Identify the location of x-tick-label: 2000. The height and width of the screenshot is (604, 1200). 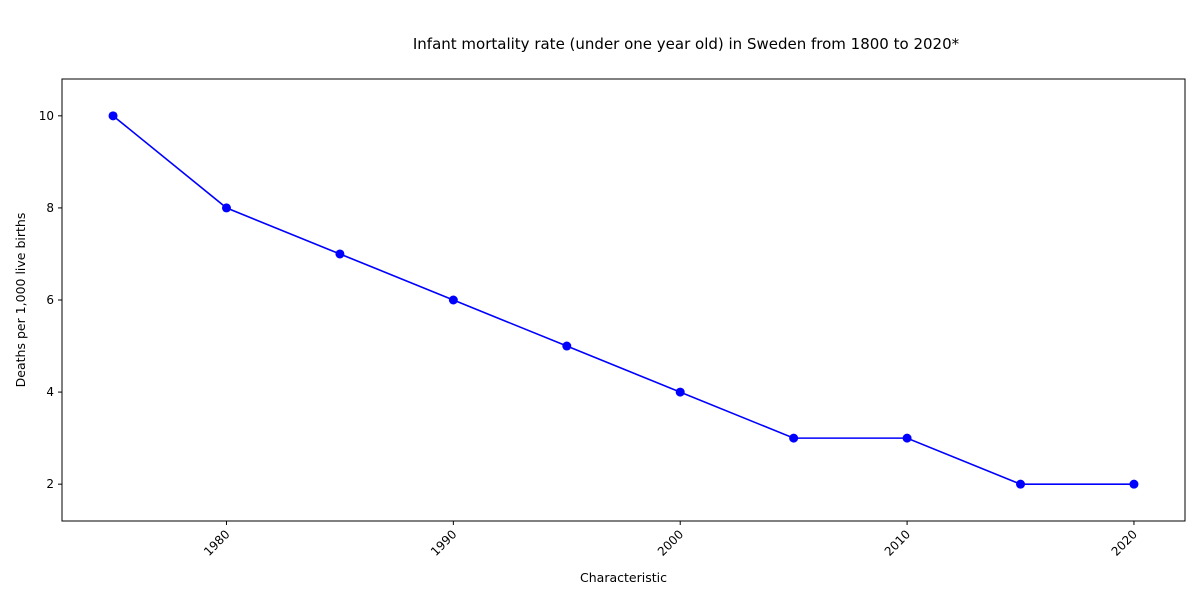
(670, 542).